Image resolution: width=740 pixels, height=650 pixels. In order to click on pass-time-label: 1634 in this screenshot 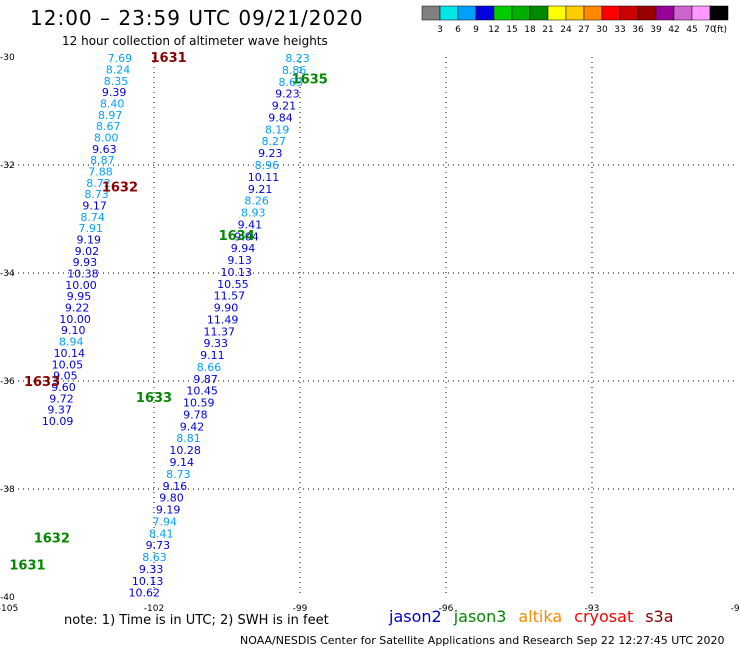, I will do `click(237, 236)`.